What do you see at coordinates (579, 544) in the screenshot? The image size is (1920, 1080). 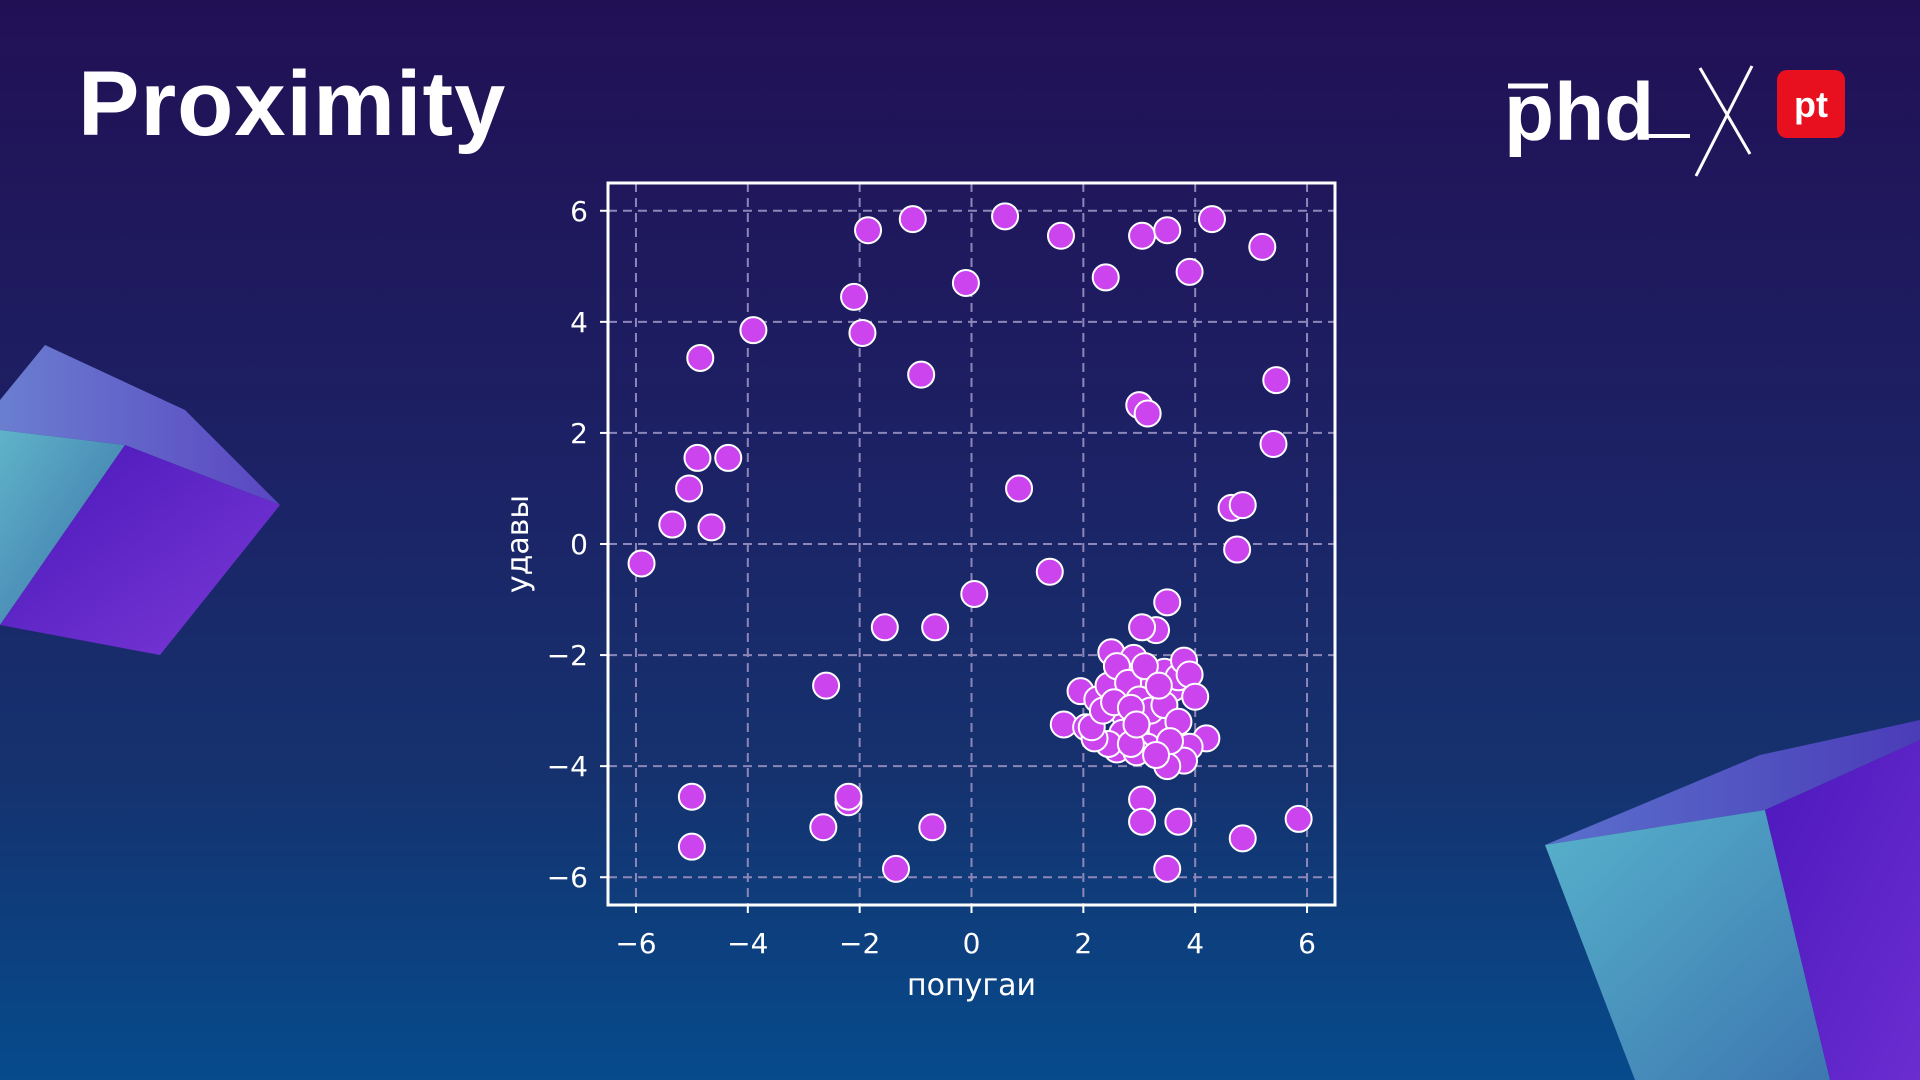 I see `y-tick-label: 0` at bounding box center [579, 544].